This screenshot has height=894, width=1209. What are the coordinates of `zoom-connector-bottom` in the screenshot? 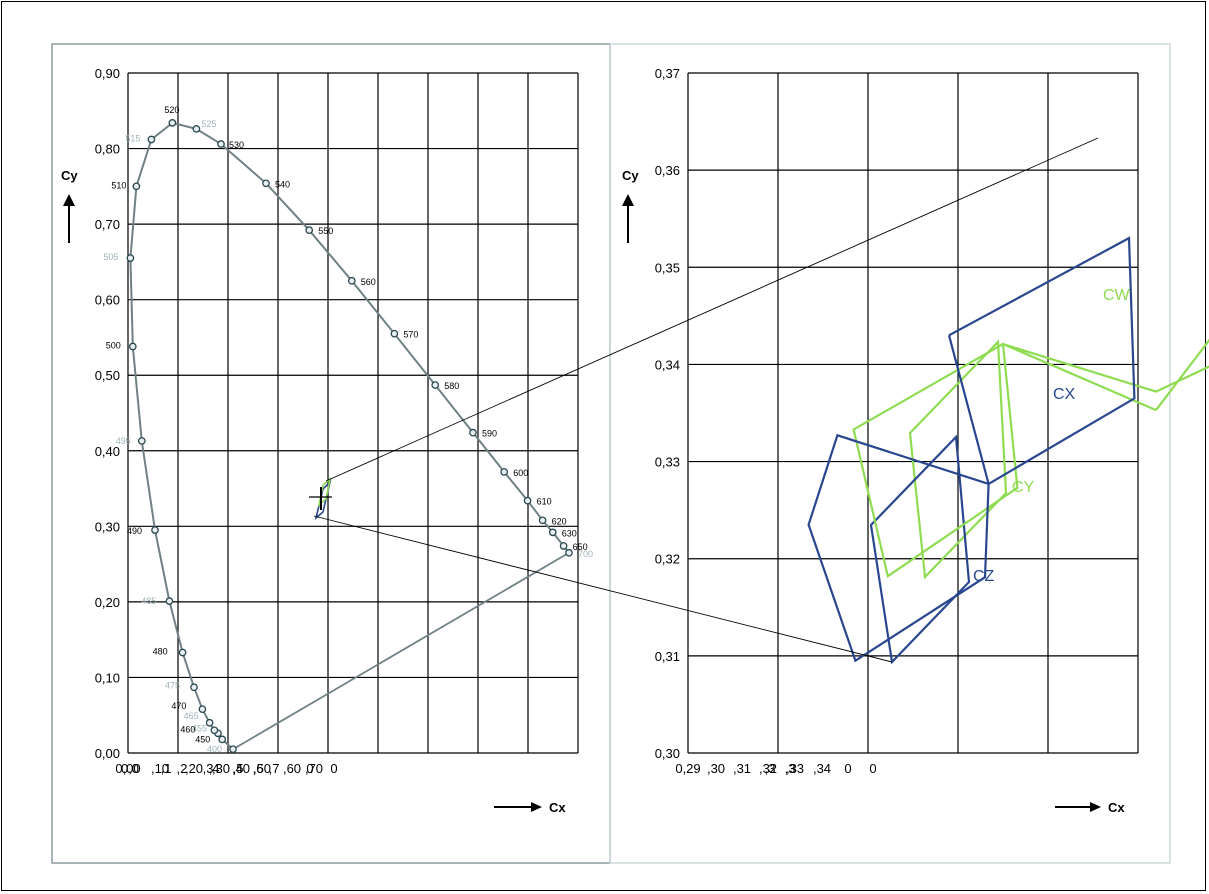 It's located at (603, 589).